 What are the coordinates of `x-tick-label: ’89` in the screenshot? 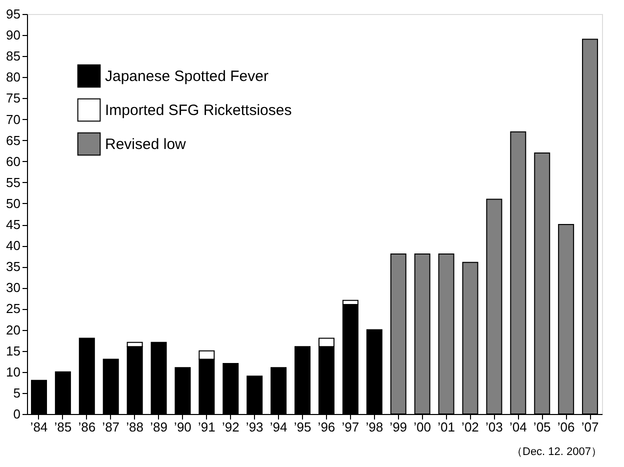 It's located at (159, 427).